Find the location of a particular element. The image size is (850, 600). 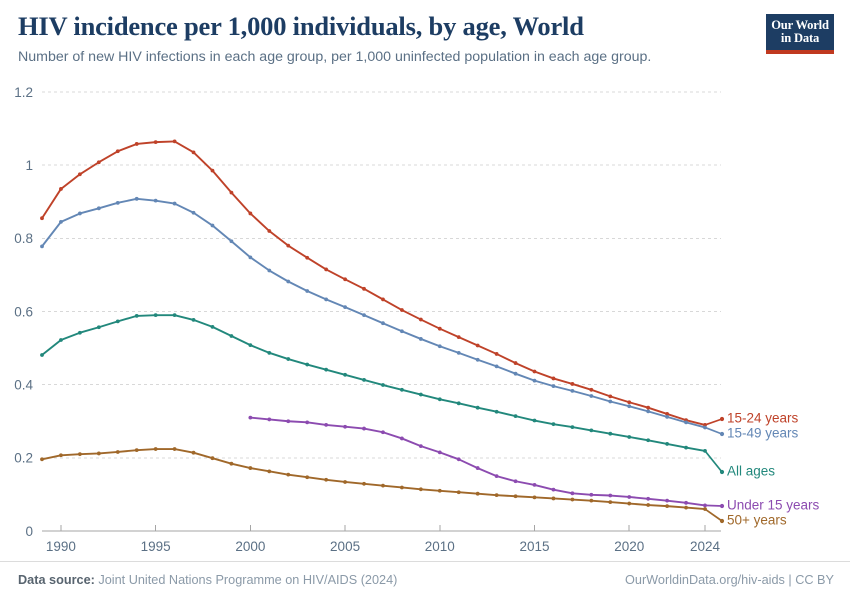

our-world-in-data-logo: Our World in Data is located at coordinates (800, 34).